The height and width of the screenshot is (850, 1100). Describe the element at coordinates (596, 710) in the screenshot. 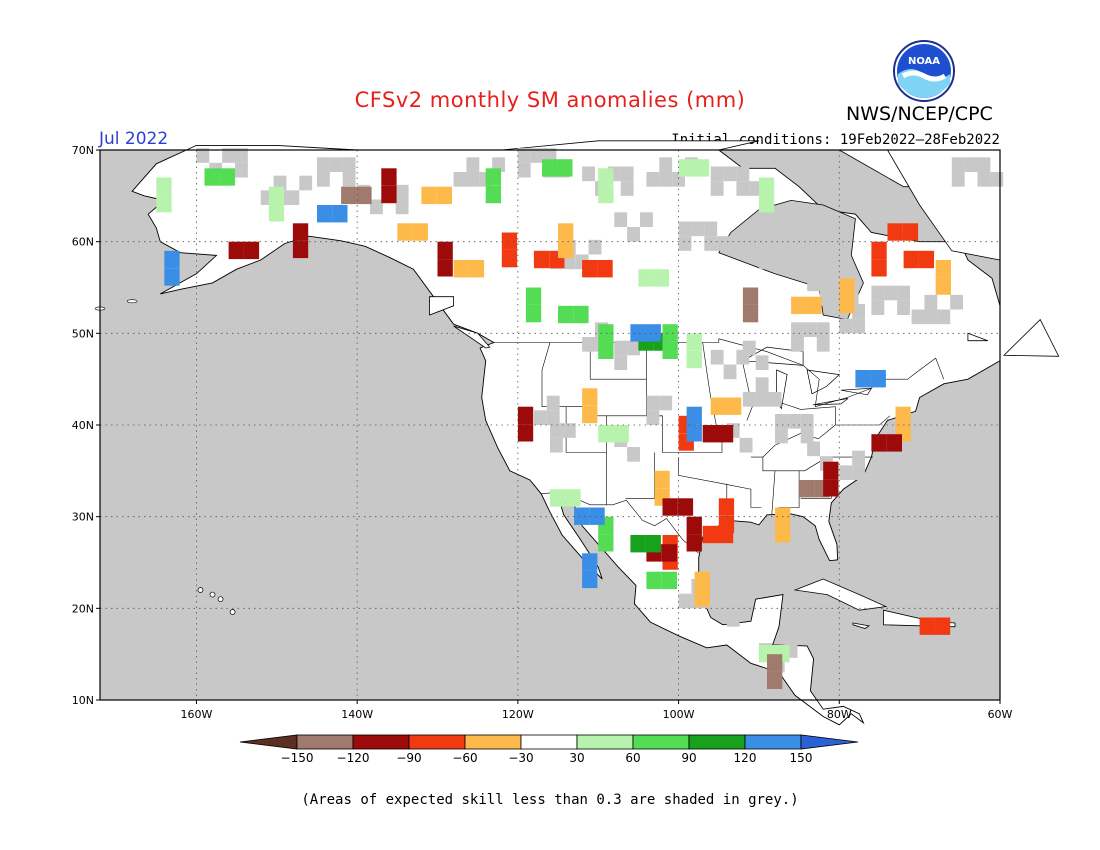

I see `longitude-labels: 160W 140W 120W 100W 80W 60W` at that location.